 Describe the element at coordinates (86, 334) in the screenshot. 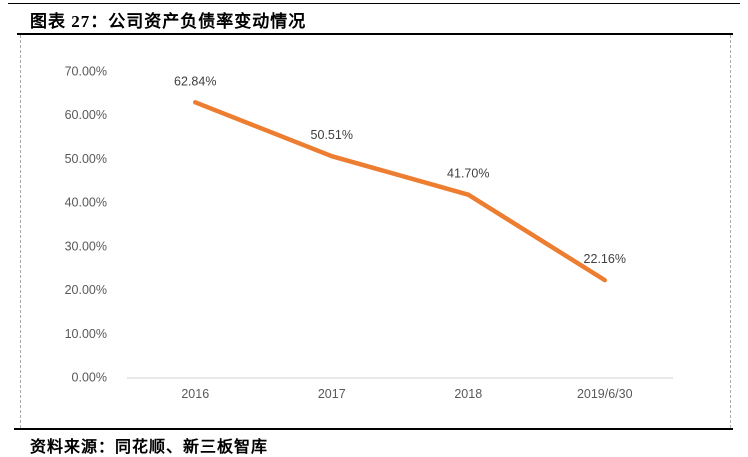

I see `y-axis-tick-label: 10.00%` at that location.